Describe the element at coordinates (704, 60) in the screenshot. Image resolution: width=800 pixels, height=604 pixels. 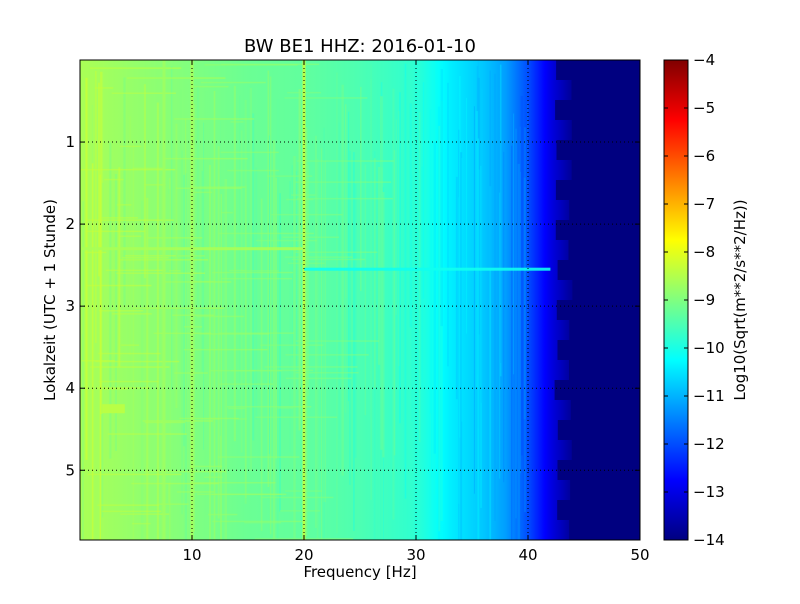
I see `colorbar-tick-label: −4` at that location.